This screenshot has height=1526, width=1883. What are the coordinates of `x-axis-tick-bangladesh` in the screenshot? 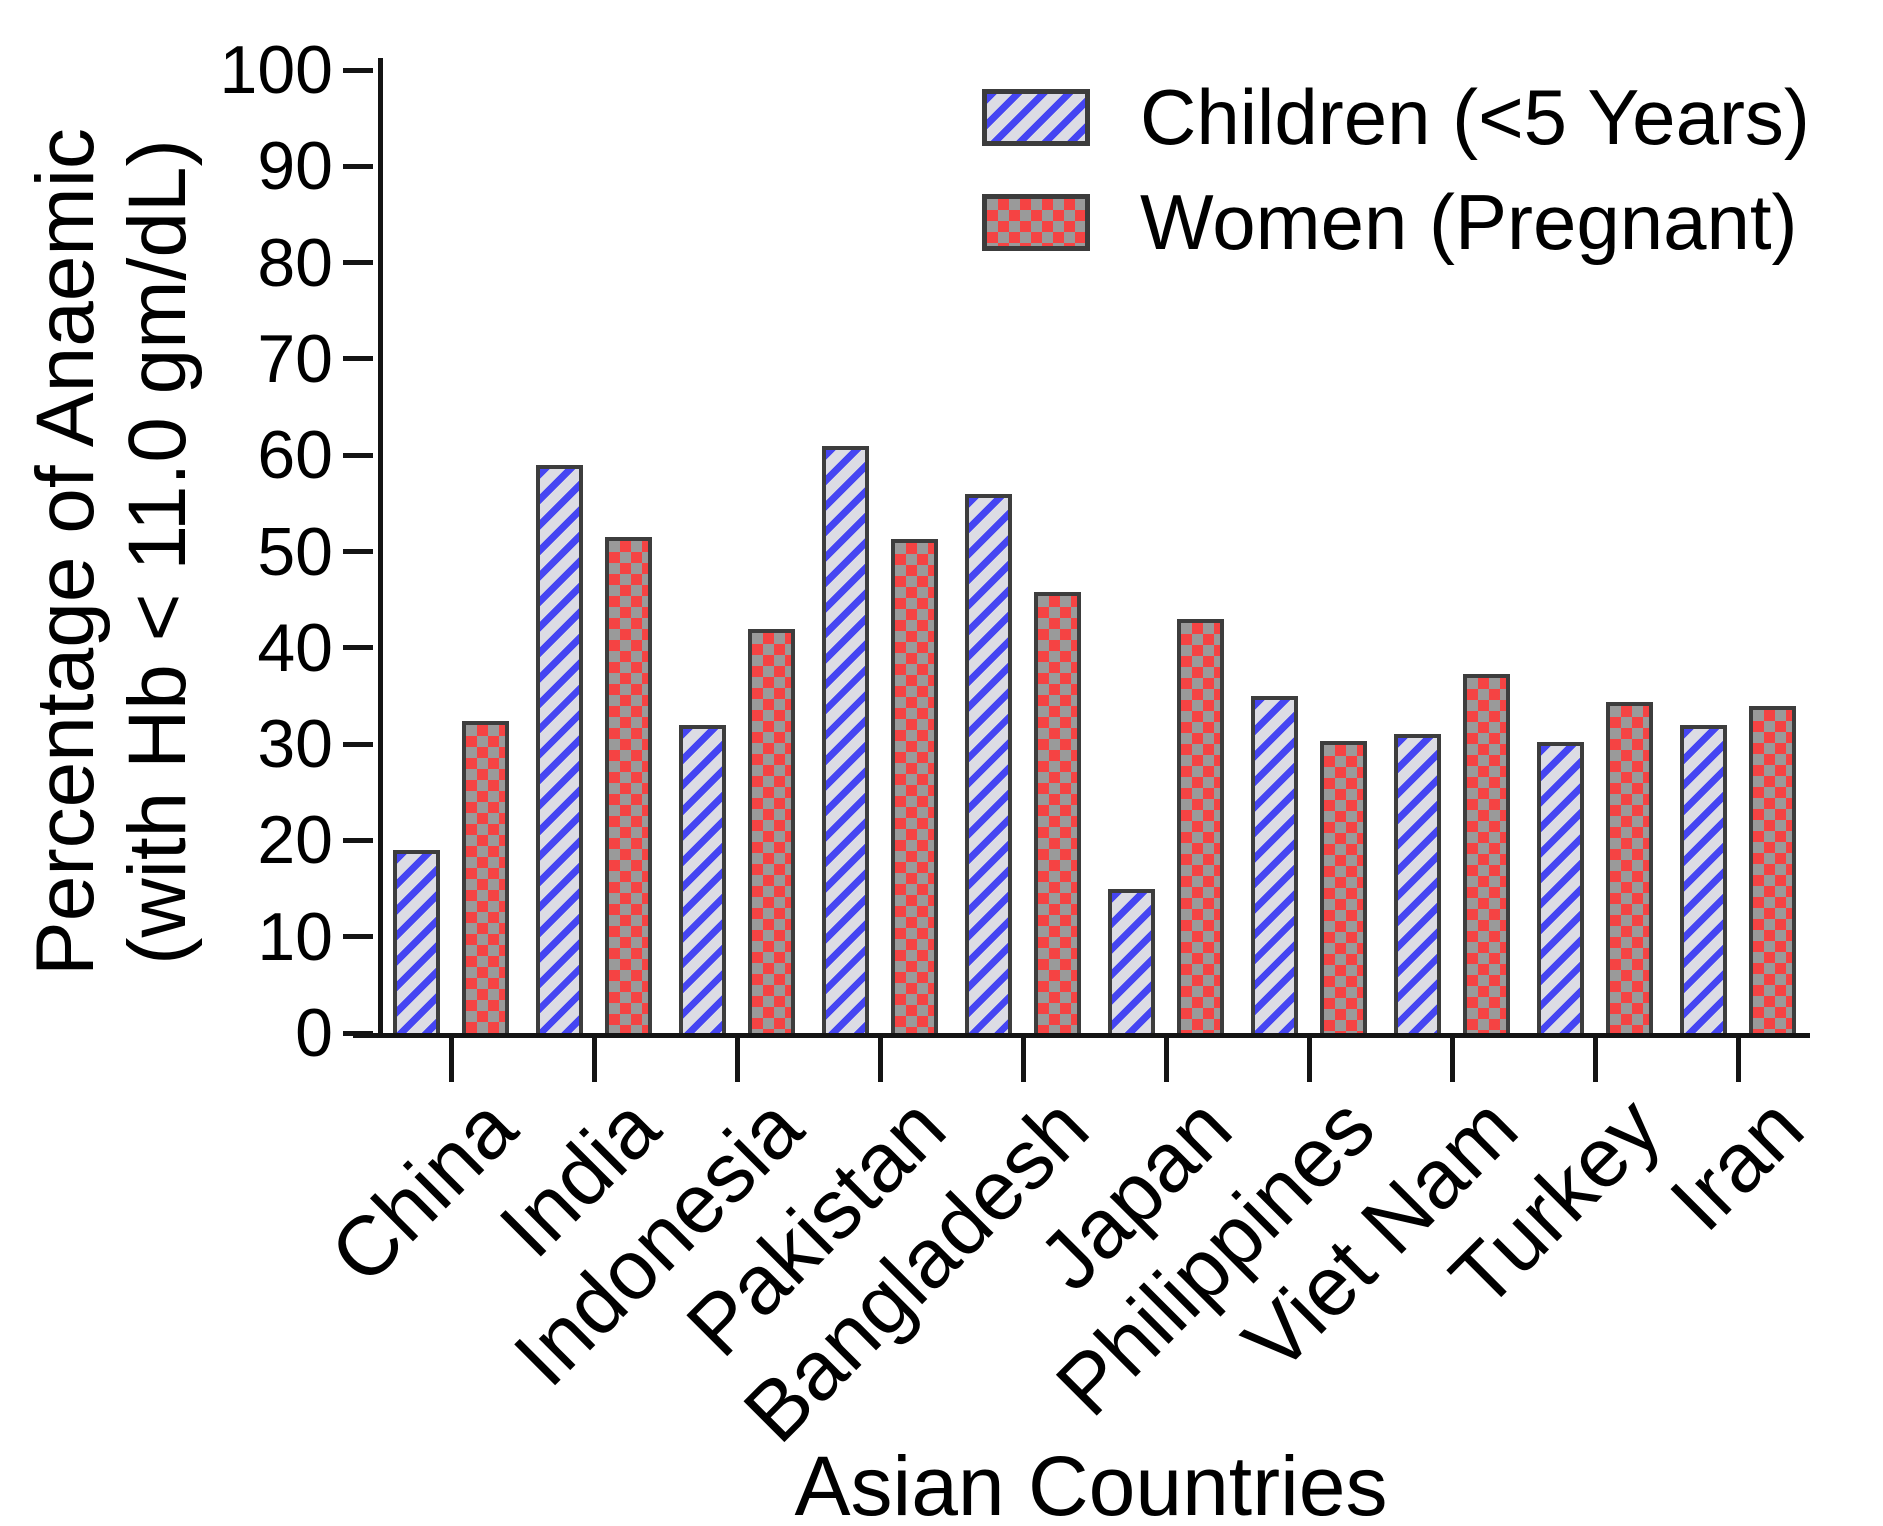 It's located at (1023, 1060).